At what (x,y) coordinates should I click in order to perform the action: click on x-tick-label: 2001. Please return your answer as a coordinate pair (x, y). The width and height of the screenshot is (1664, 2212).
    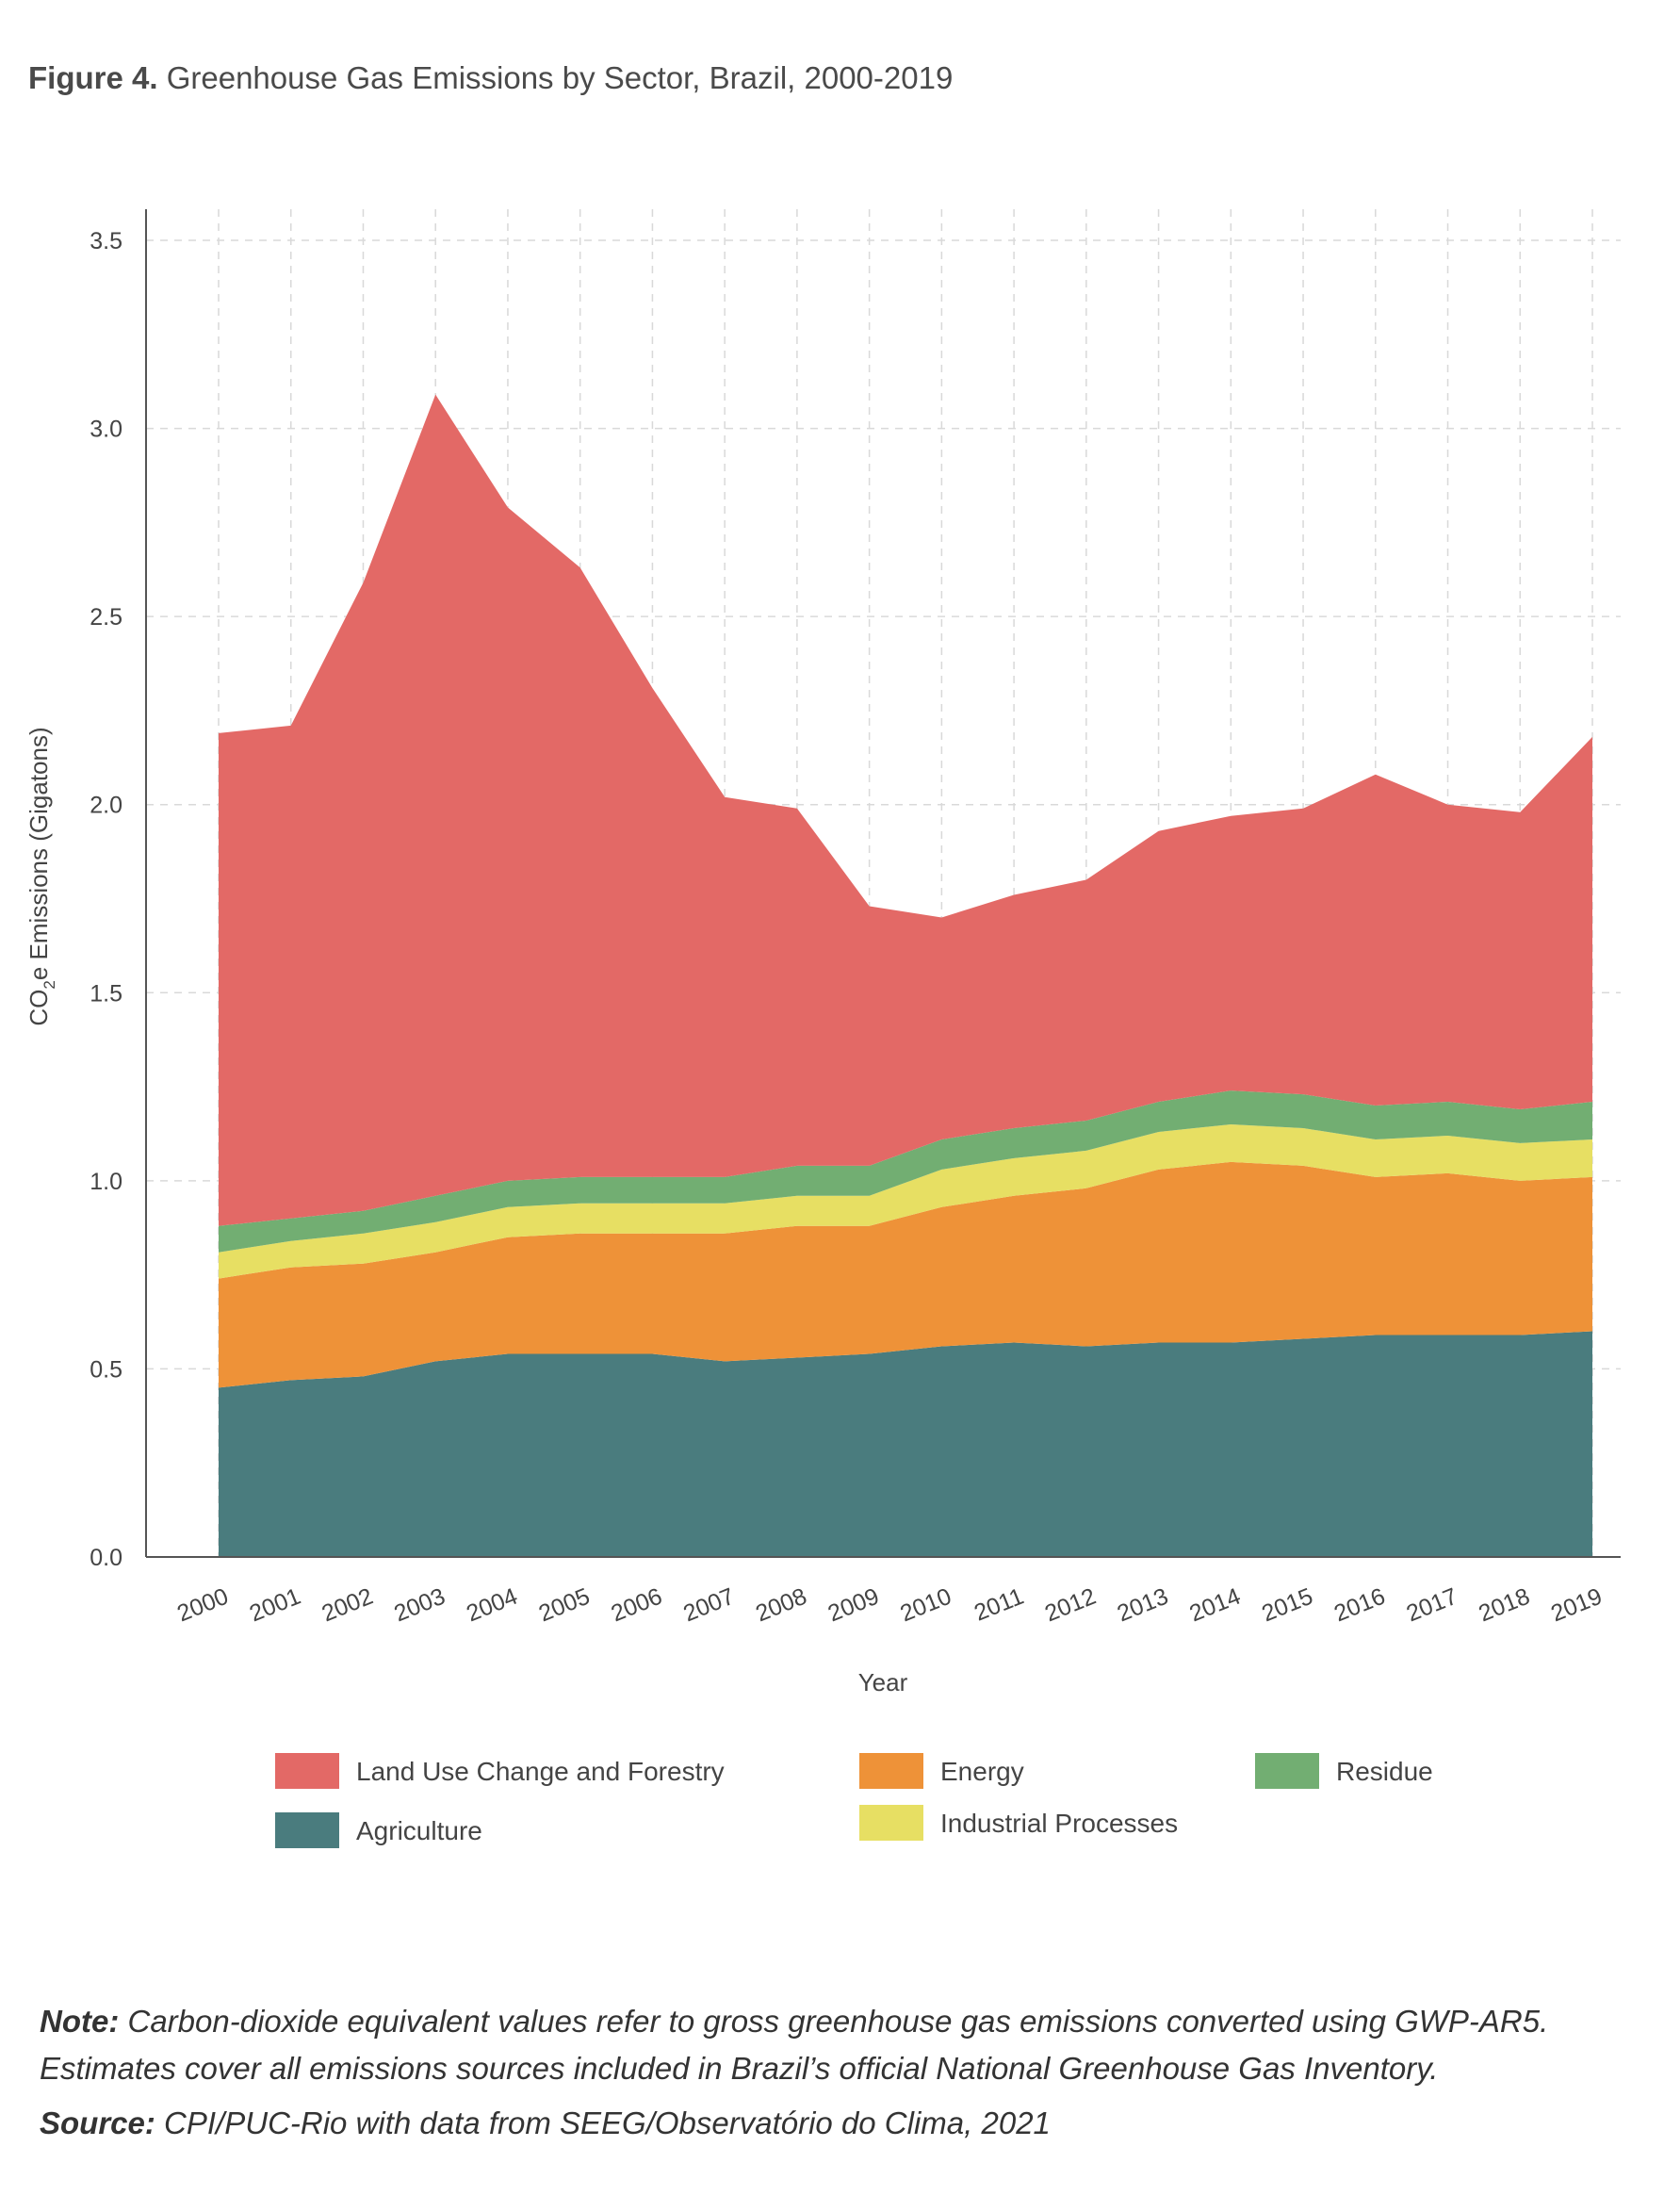
    Looking at the image, I should click on (275, 1605).